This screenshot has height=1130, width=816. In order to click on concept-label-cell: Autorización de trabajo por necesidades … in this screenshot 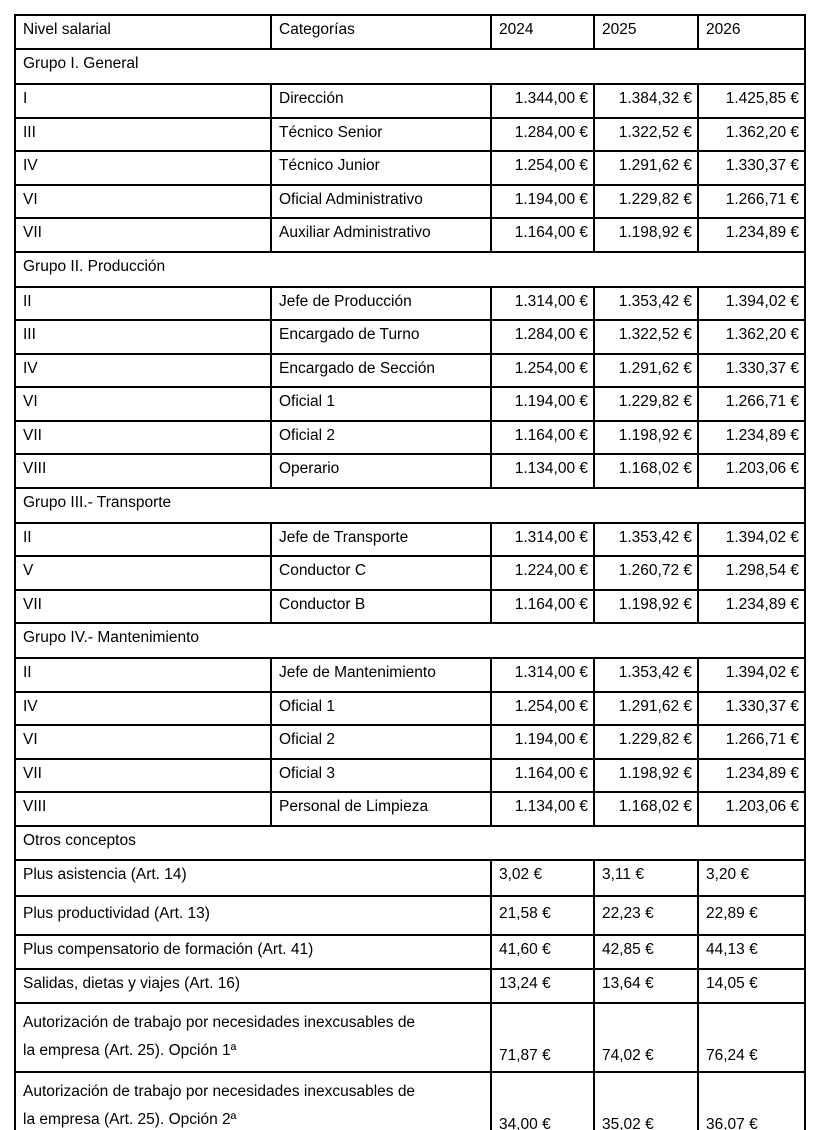, I will do `click(253, 1100)`.